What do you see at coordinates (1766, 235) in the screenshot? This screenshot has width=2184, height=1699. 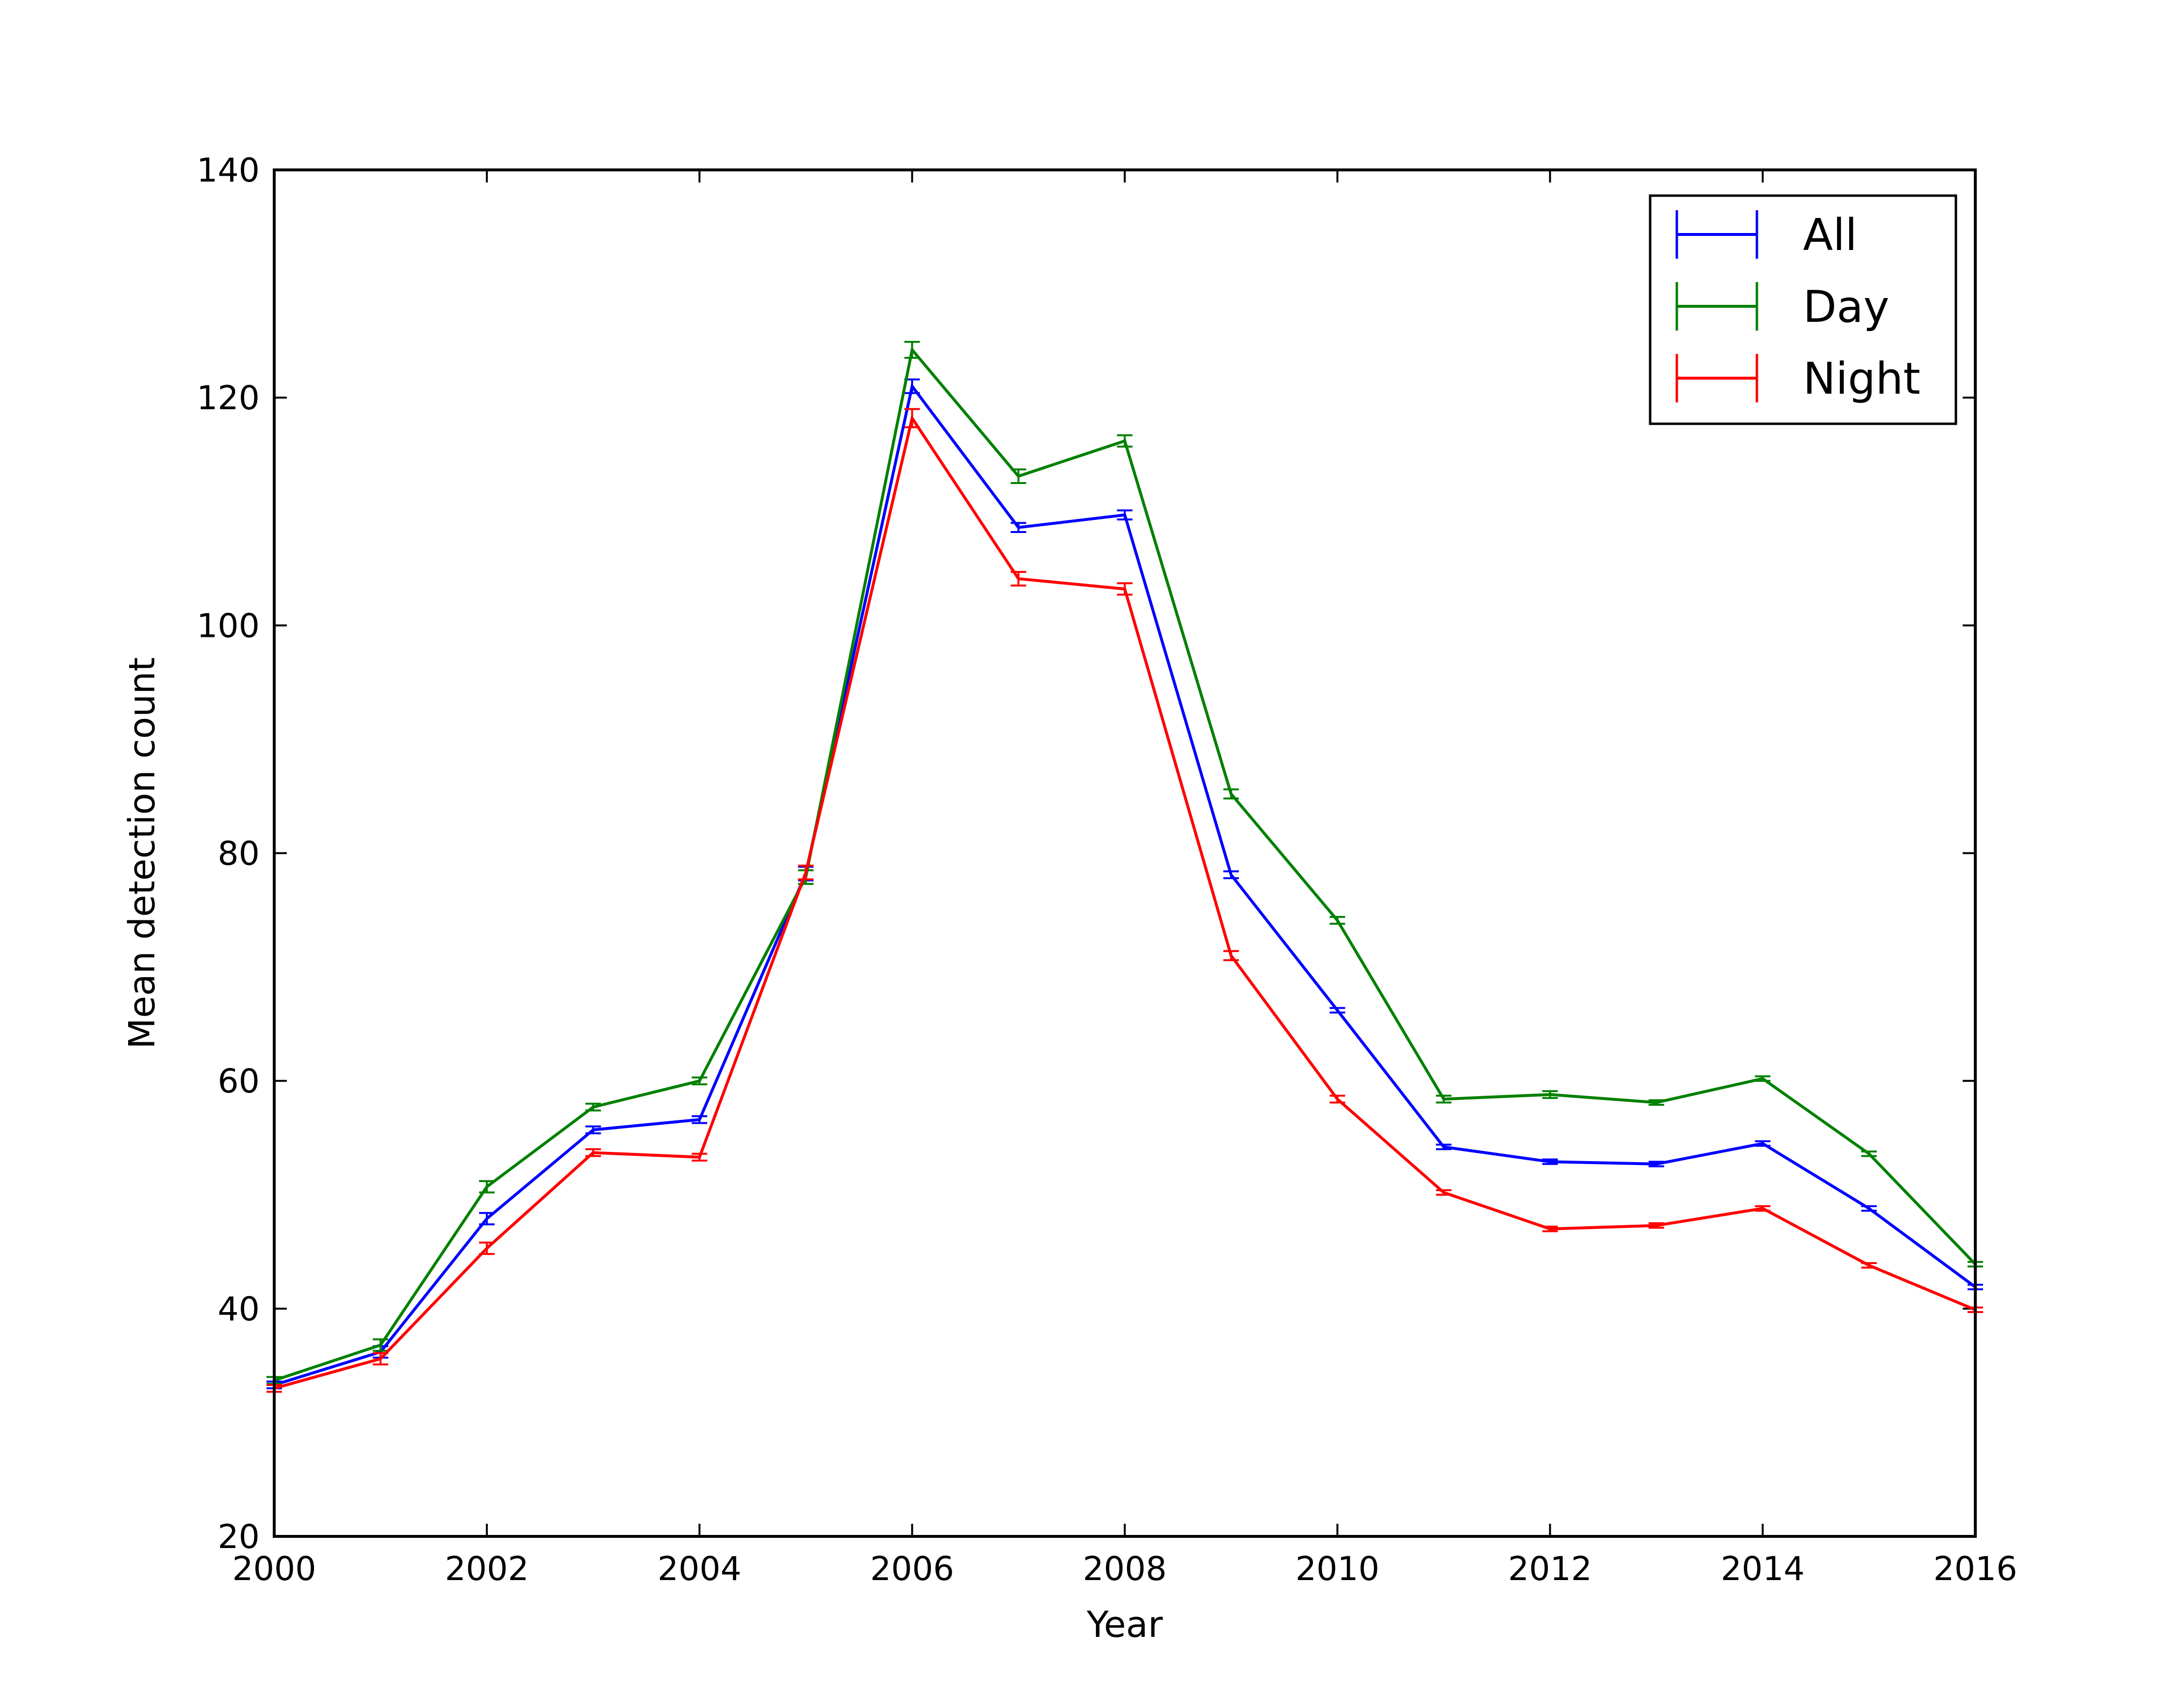 I see `legend-item-all: All` at bounding box center [1766, 235].